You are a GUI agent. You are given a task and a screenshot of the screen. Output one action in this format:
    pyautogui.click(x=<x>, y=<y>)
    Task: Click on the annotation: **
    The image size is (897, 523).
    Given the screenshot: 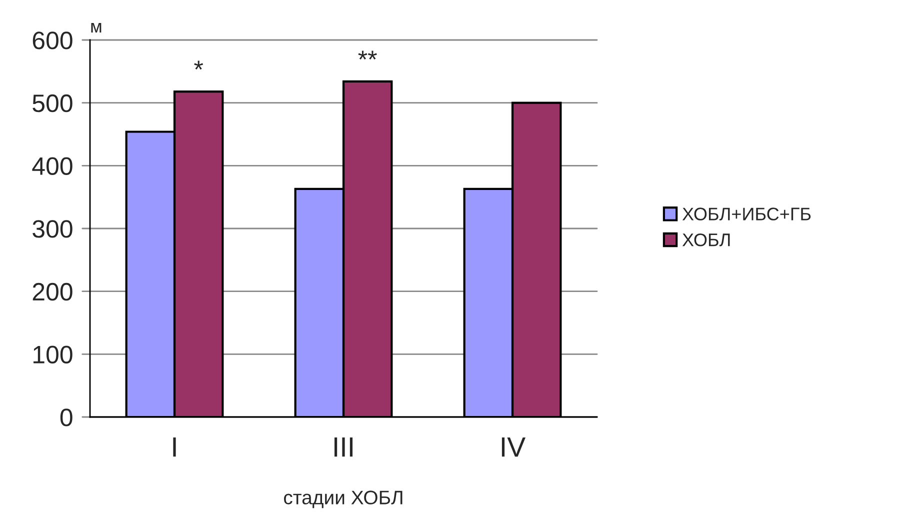 What is the action you would take?
    pyautogui.click(x=367, y=55)
    